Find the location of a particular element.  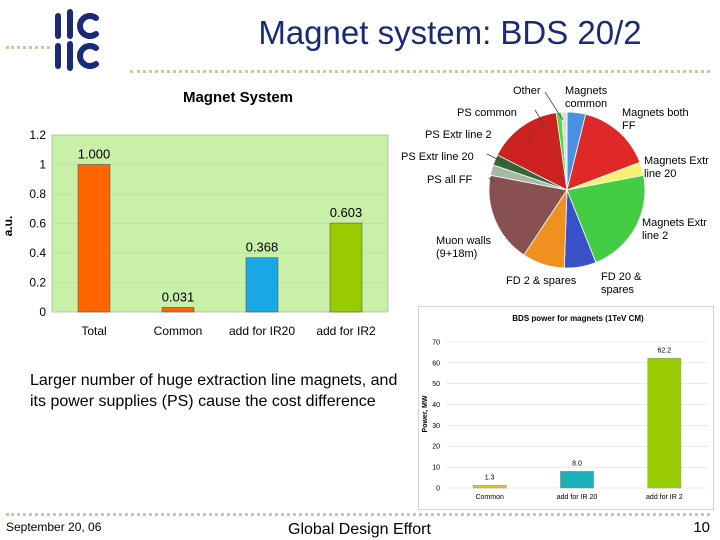

y-tick-label: 0.2 is located at coordinates (37, 283).